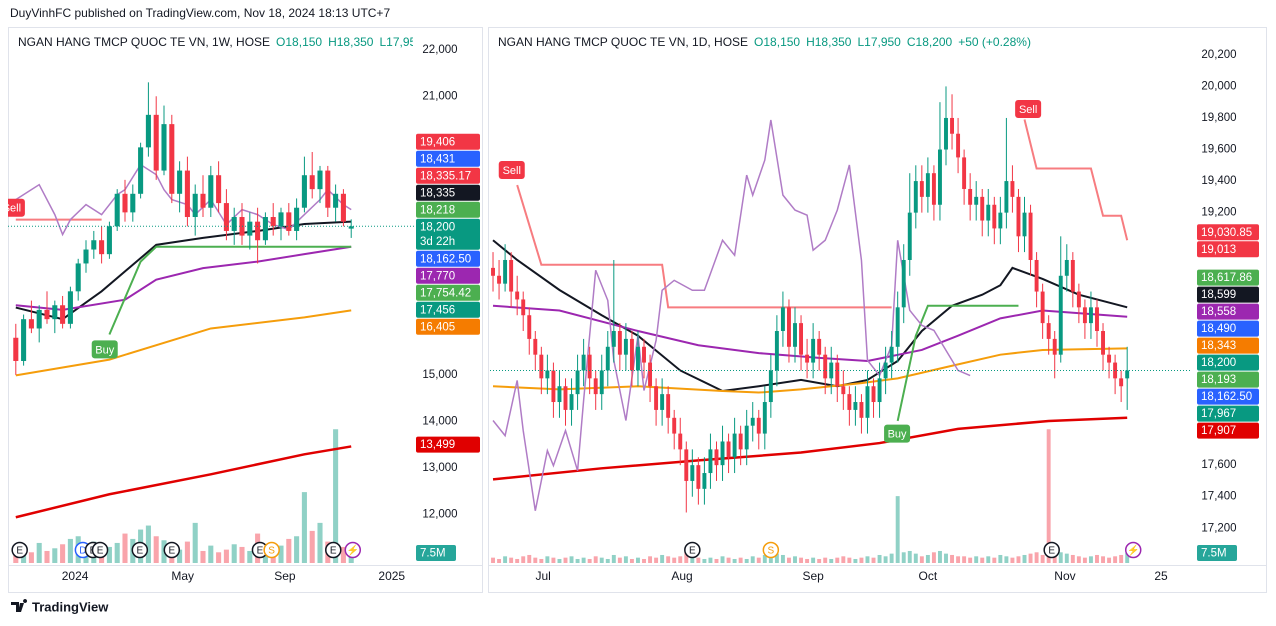  What do you see at coordinates (777, 42) in the screenshot?
I see `ohlc: O18,150` at bounding box center [777, 42].